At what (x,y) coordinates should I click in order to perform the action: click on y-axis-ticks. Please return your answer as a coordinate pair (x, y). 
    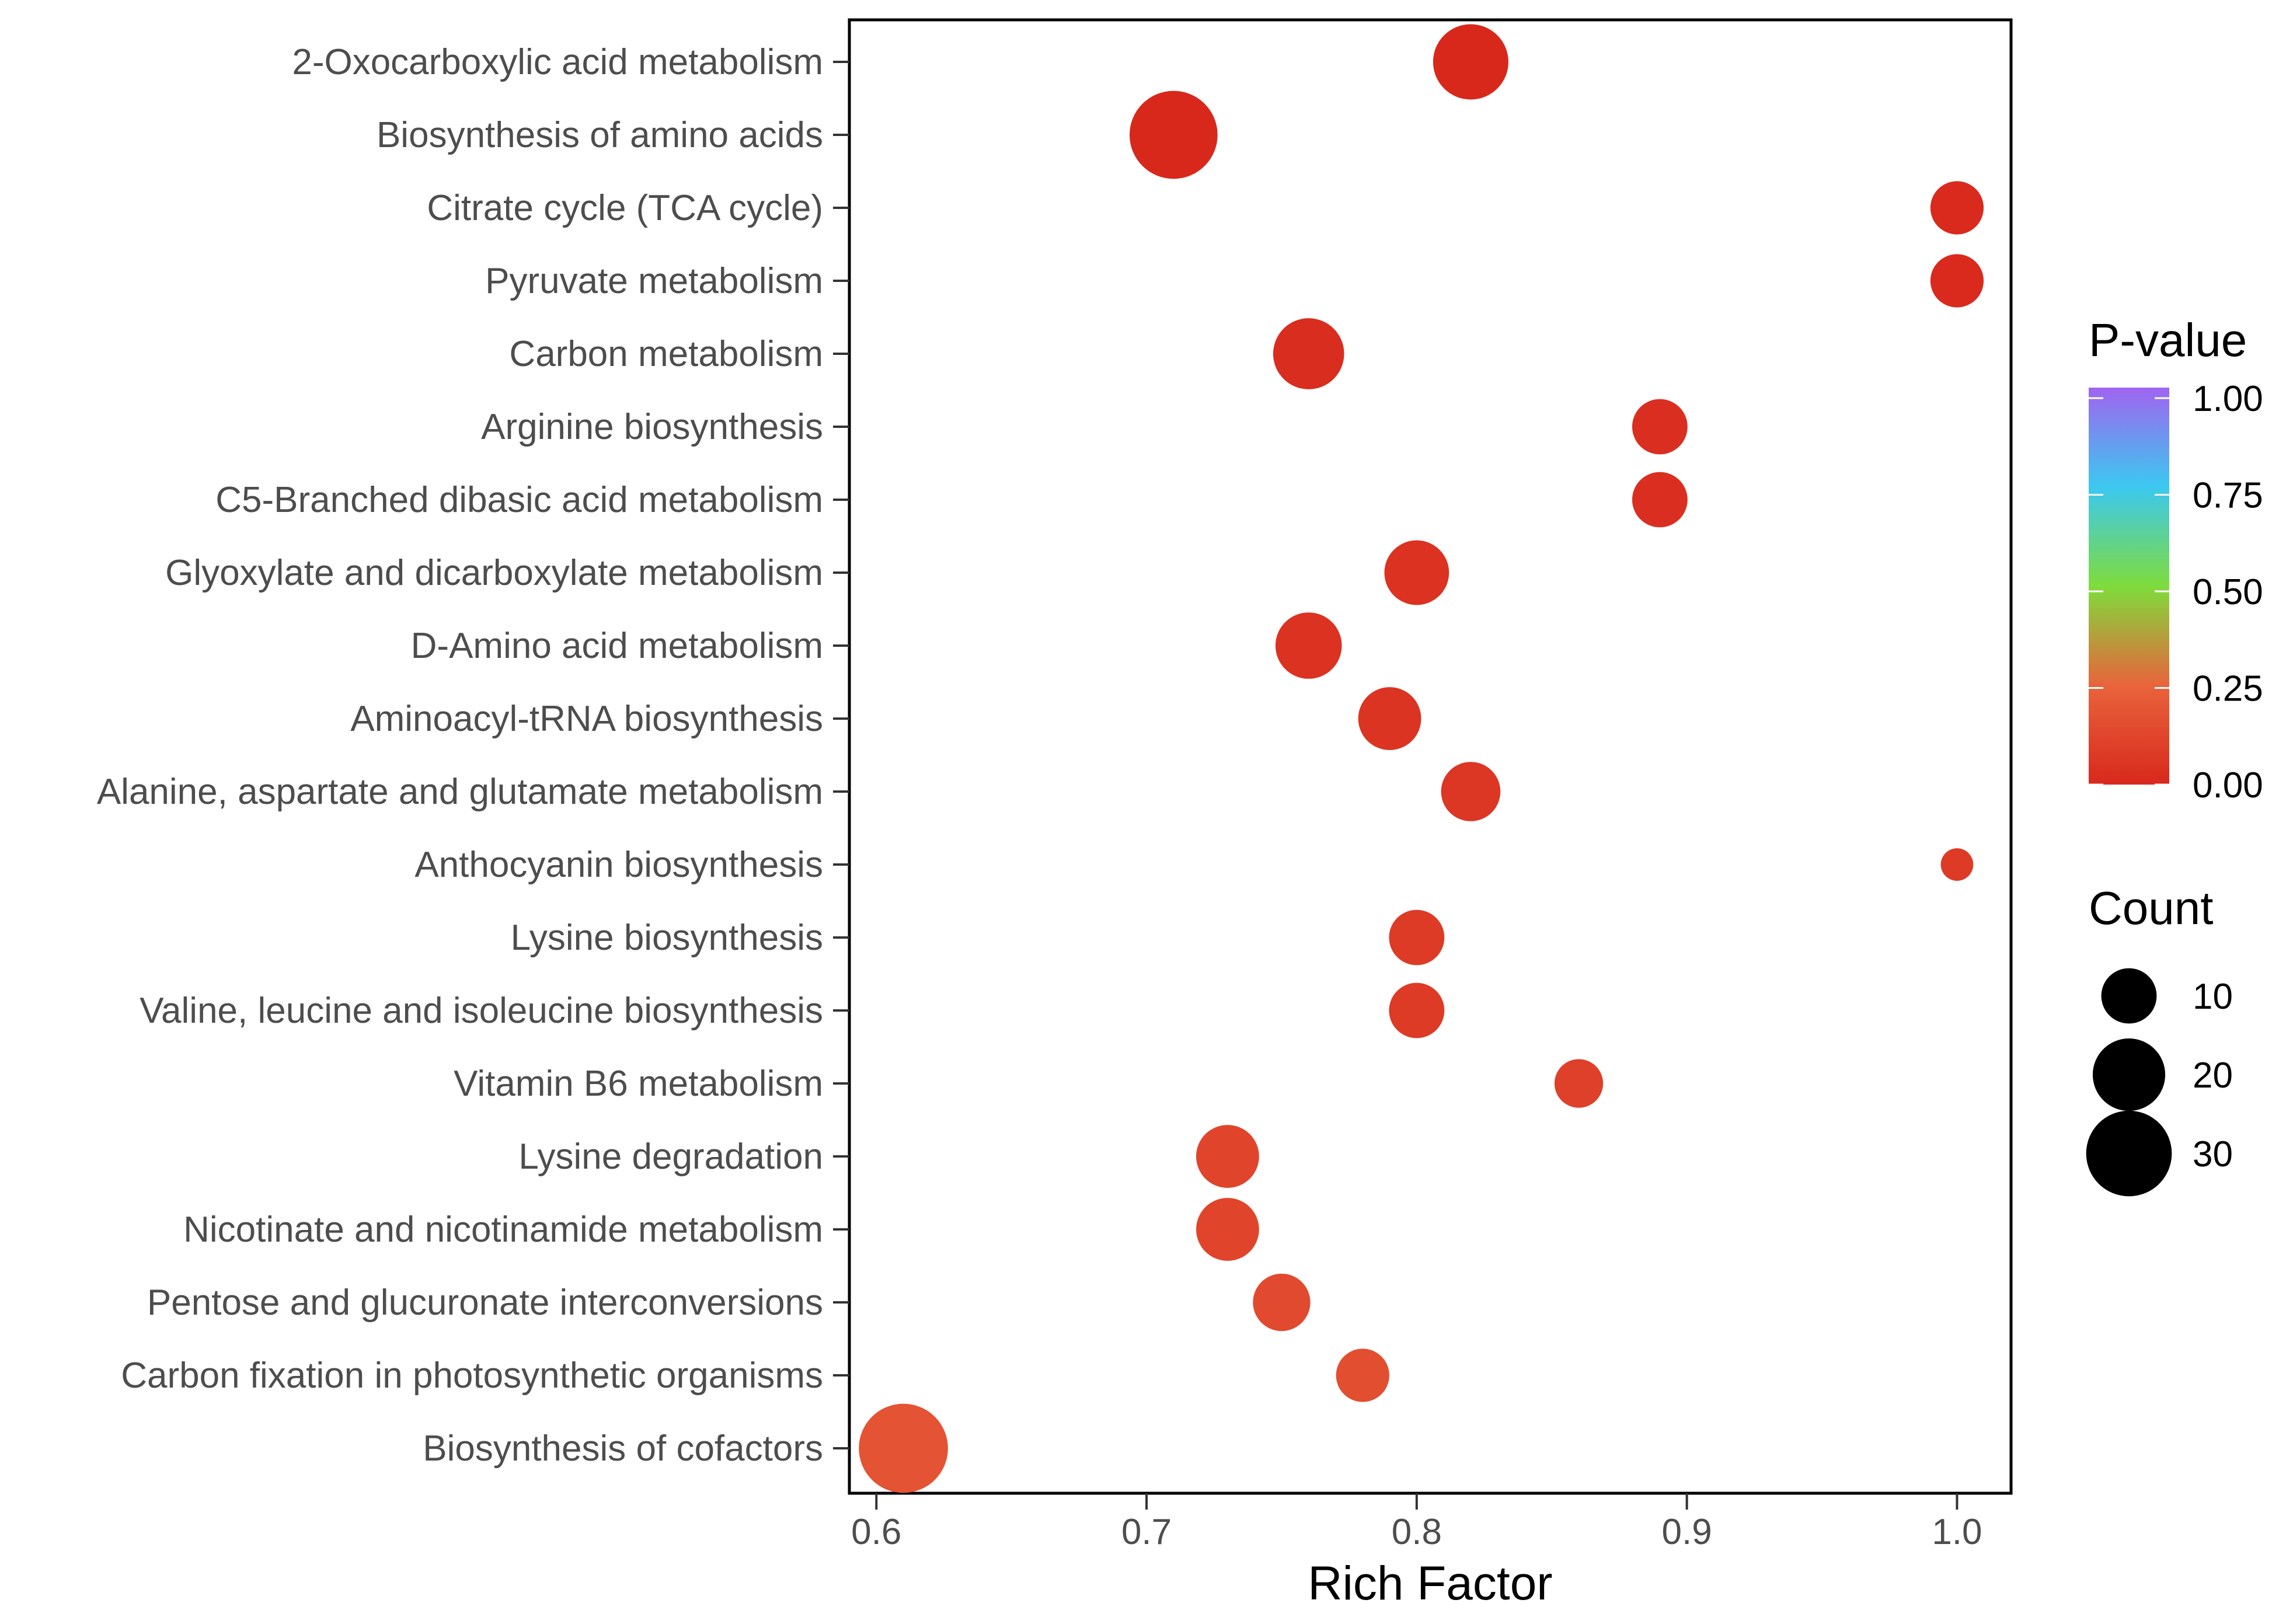
    Looking at the image, I should click on (841, 755).